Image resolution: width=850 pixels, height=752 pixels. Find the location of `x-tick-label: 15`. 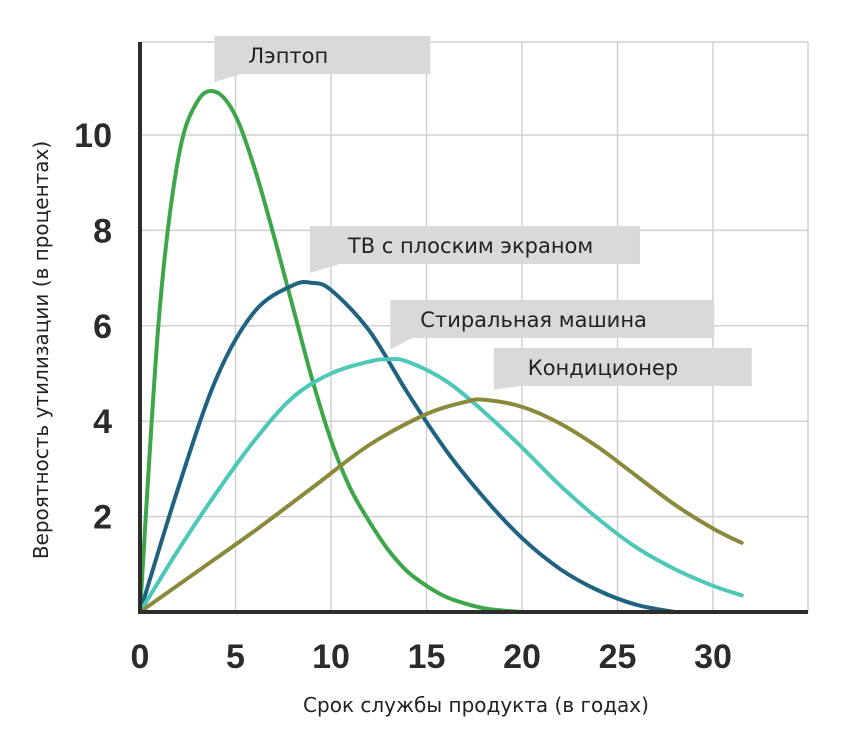

x-tick-label: 15 is located at coordinates (427, 657).